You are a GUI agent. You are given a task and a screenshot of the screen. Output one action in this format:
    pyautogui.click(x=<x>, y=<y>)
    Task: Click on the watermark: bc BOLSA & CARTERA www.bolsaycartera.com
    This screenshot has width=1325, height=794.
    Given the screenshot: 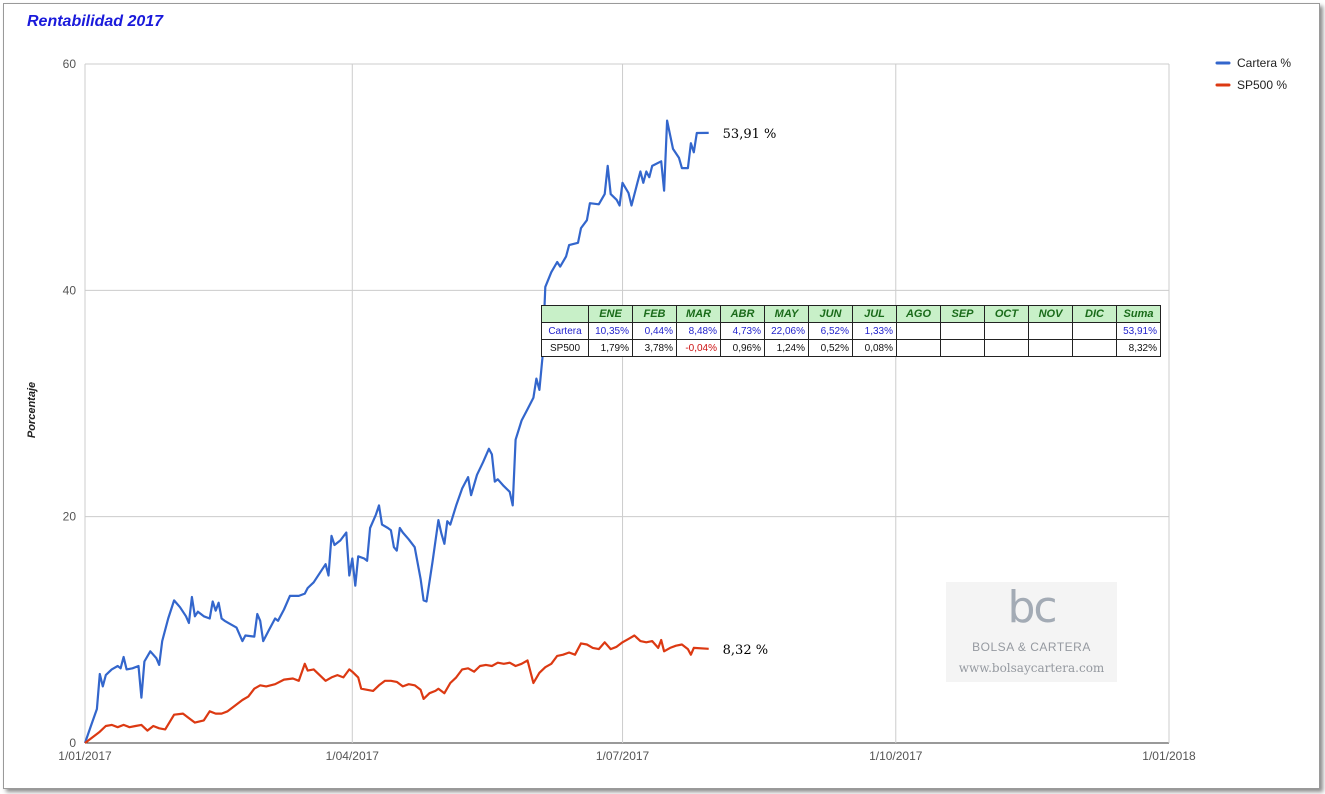 What is the action you would take?
    pyautogui.click(x=1031, y=632)
    